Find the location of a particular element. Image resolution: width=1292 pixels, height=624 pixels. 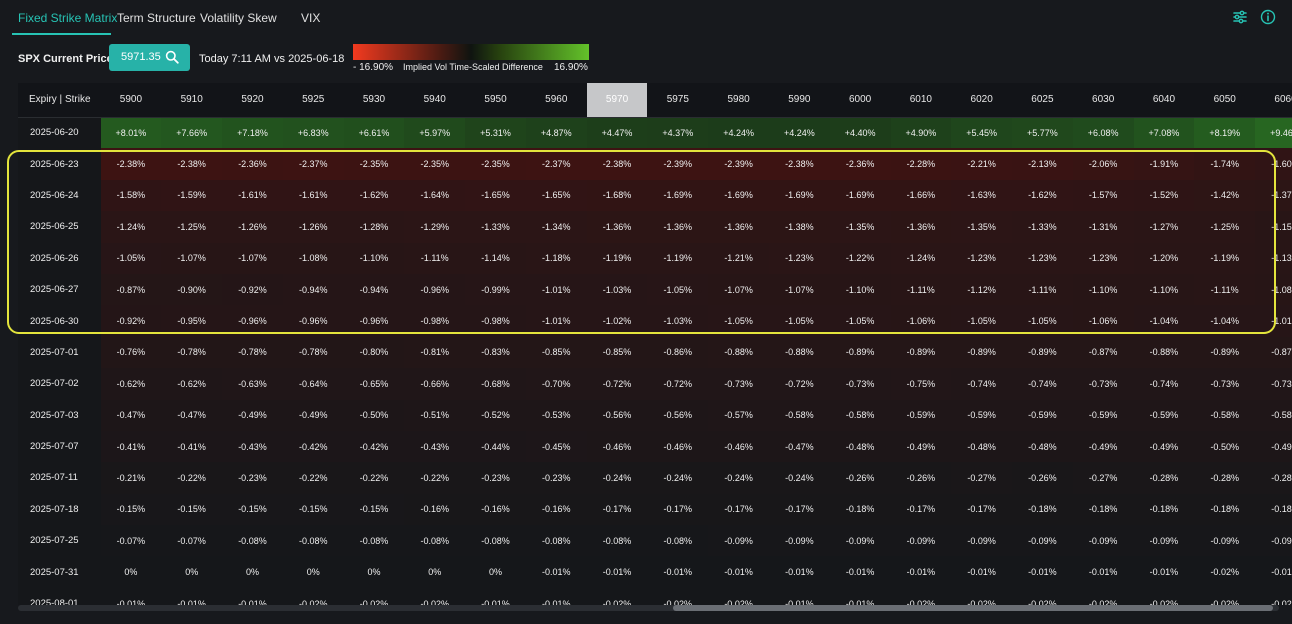

matrix-cell: -1.64% is located at coordinates (435, 195).